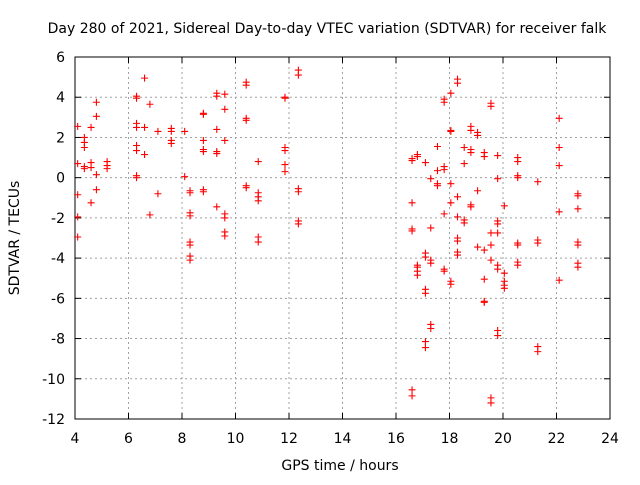 The height and width of the screenshot is (485, 640). Describe the element at coordinates (339, 466) in the screenshot. I see `x-axis-label: GPS time / hours` at that location.